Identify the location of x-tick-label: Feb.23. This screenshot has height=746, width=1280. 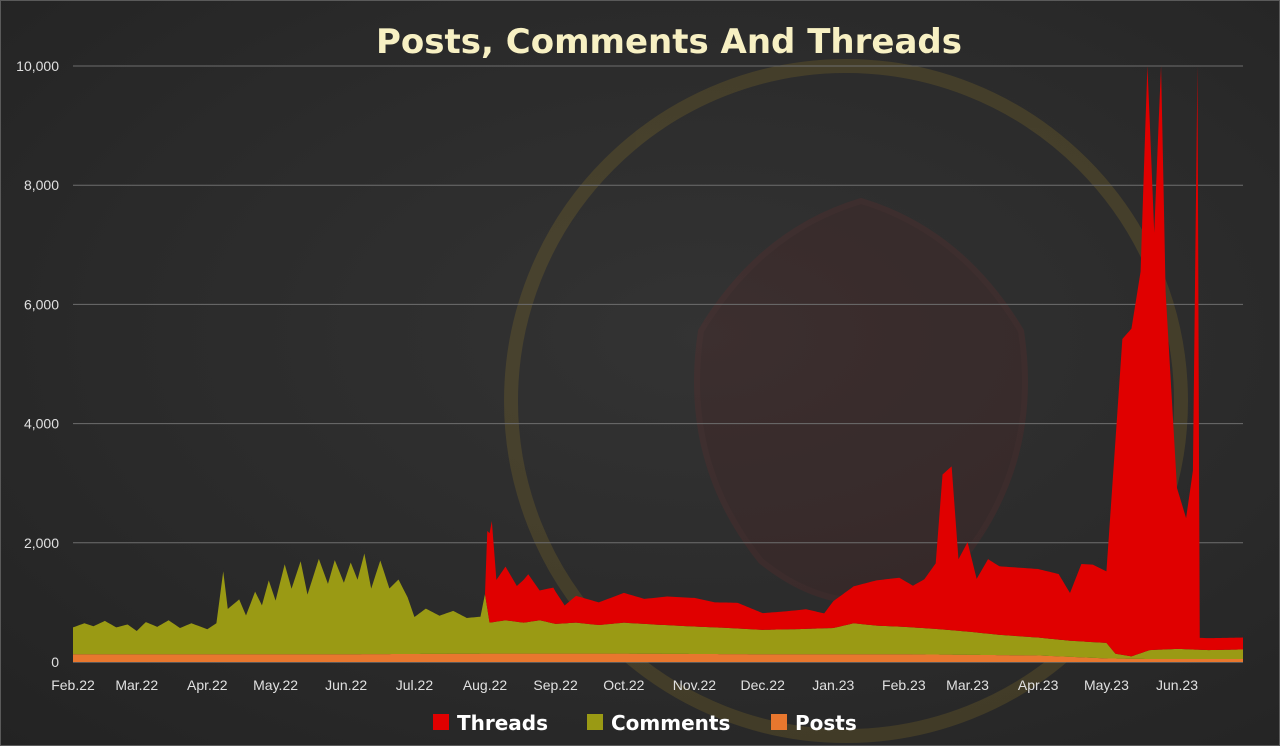
(904, 685).